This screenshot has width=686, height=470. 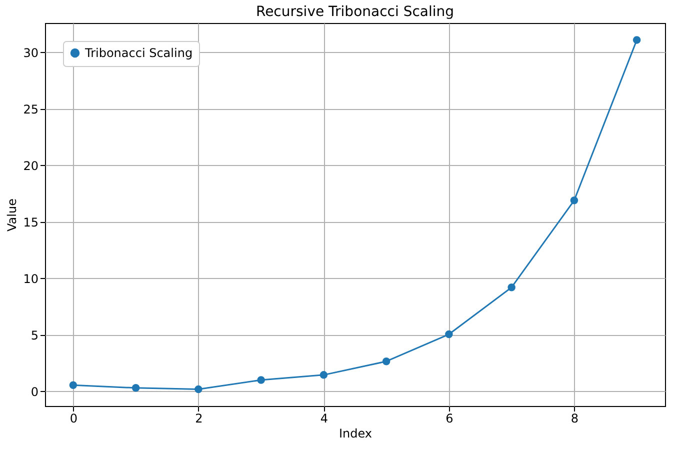 I want to click on x-tick-label: 6, so click(x=450, y=419).